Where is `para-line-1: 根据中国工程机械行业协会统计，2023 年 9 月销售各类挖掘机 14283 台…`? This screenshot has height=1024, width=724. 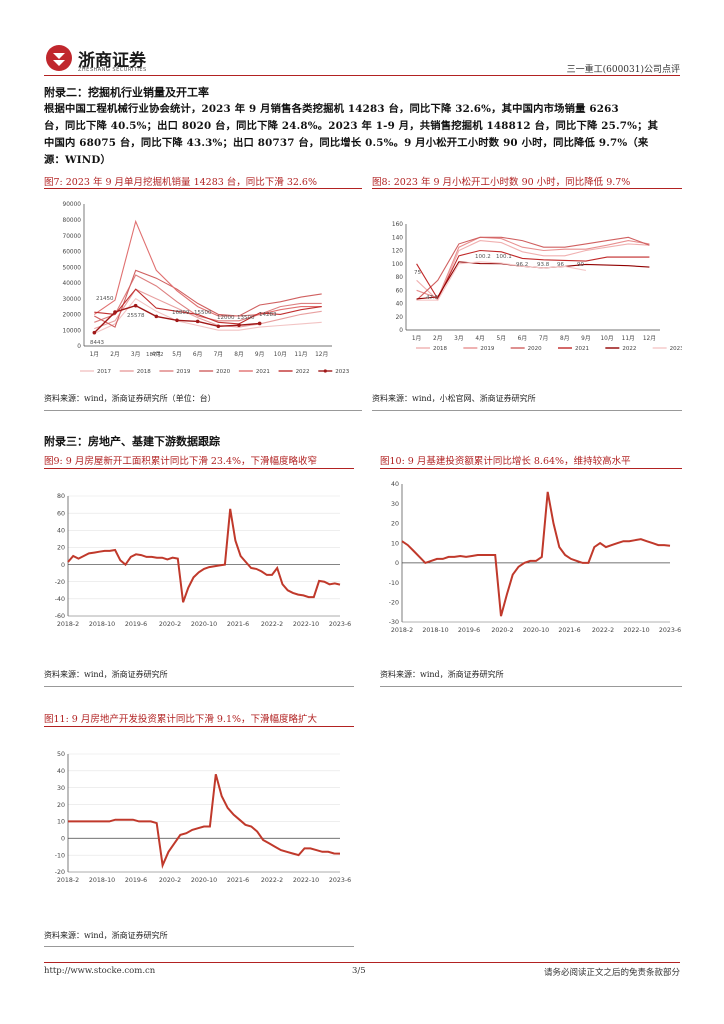 para-line-1: 根据中国工程机械行业协会统计，2023 年 9 月销售各类挖掘机 14283 台… is located at coordinates (331, 109).